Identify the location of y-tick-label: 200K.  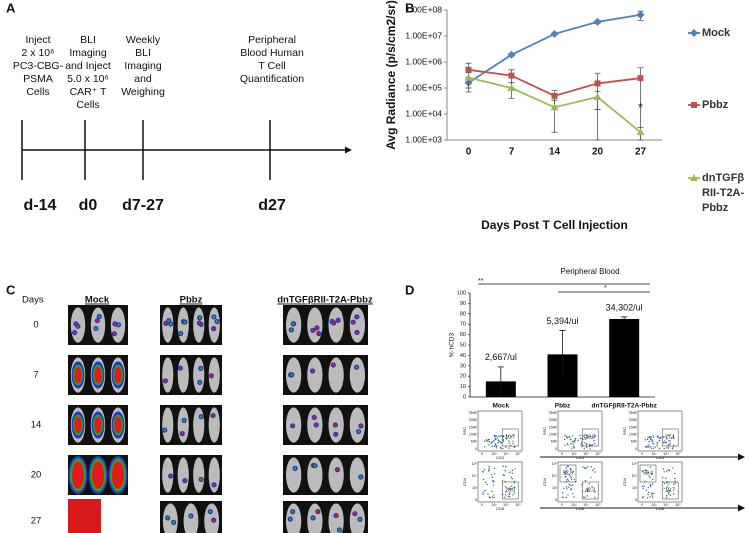
(553, 420).